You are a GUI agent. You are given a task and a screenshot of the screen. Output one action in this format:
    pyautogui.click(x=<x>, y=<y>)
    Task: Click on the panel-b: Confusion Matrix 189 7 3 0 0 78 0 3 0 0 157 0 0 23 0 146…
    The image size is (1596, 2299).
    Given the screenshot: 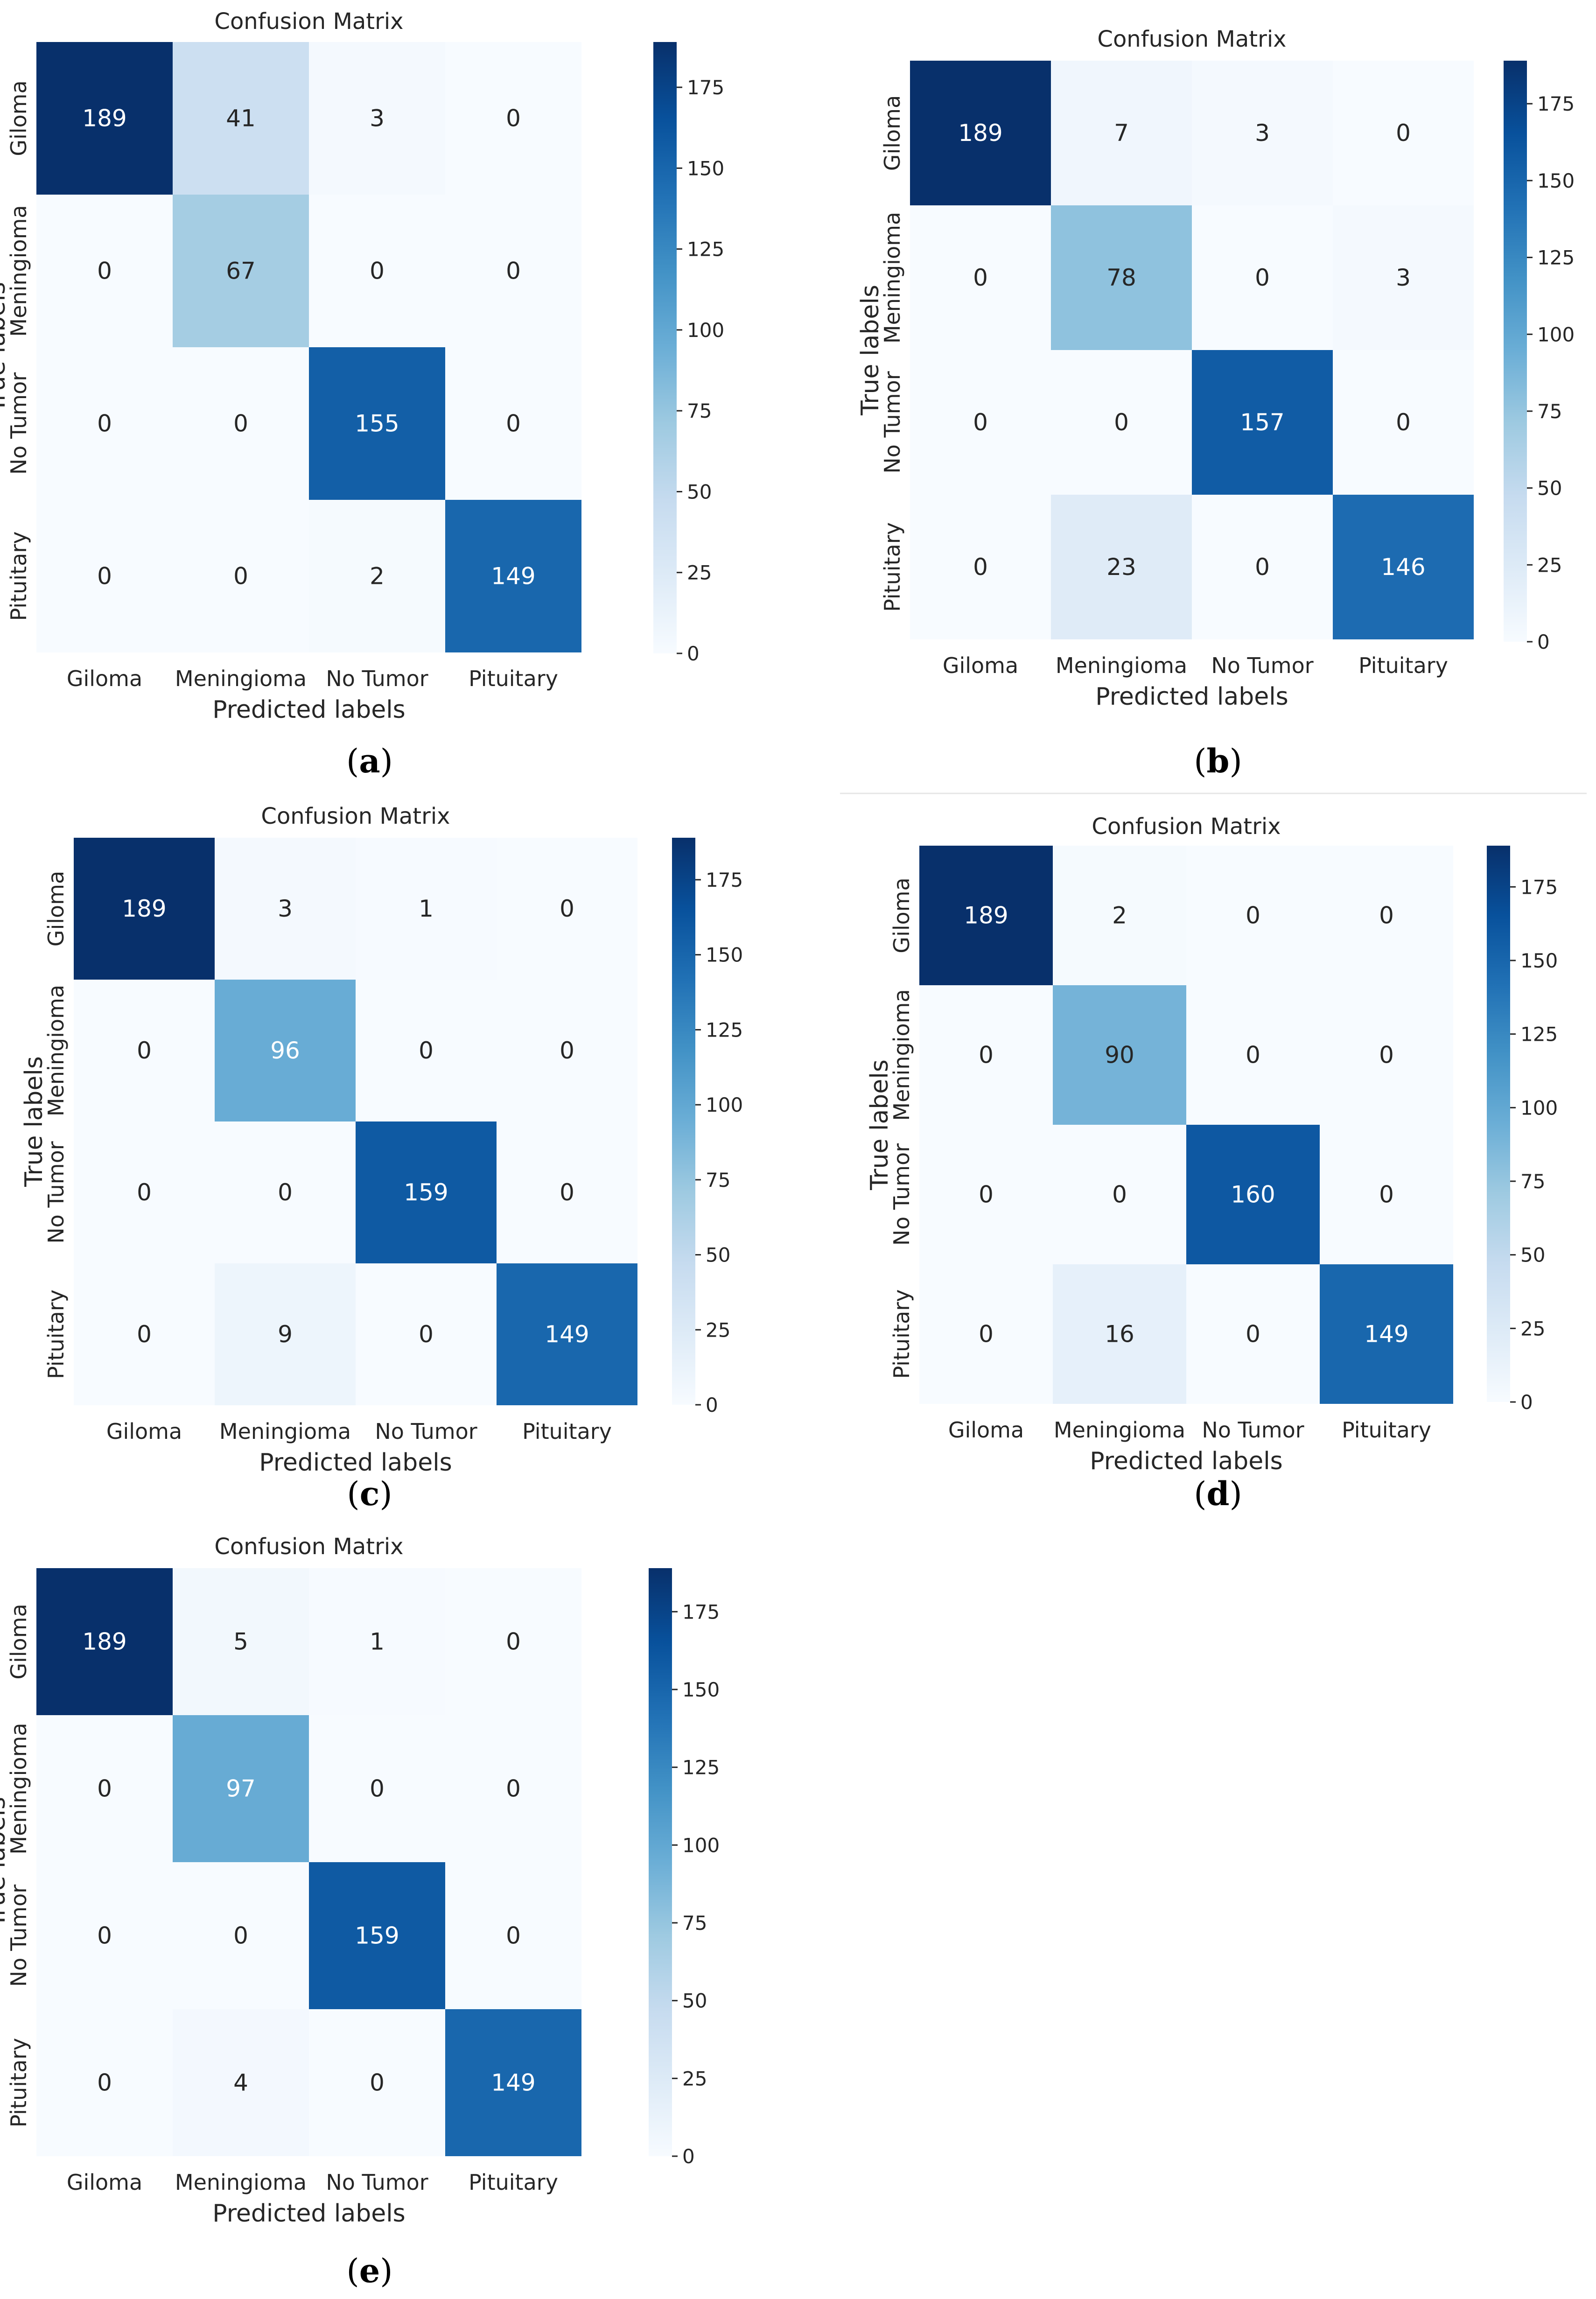 What is the action you would take?
    pyautogui.click(x=1215, y=403)
    